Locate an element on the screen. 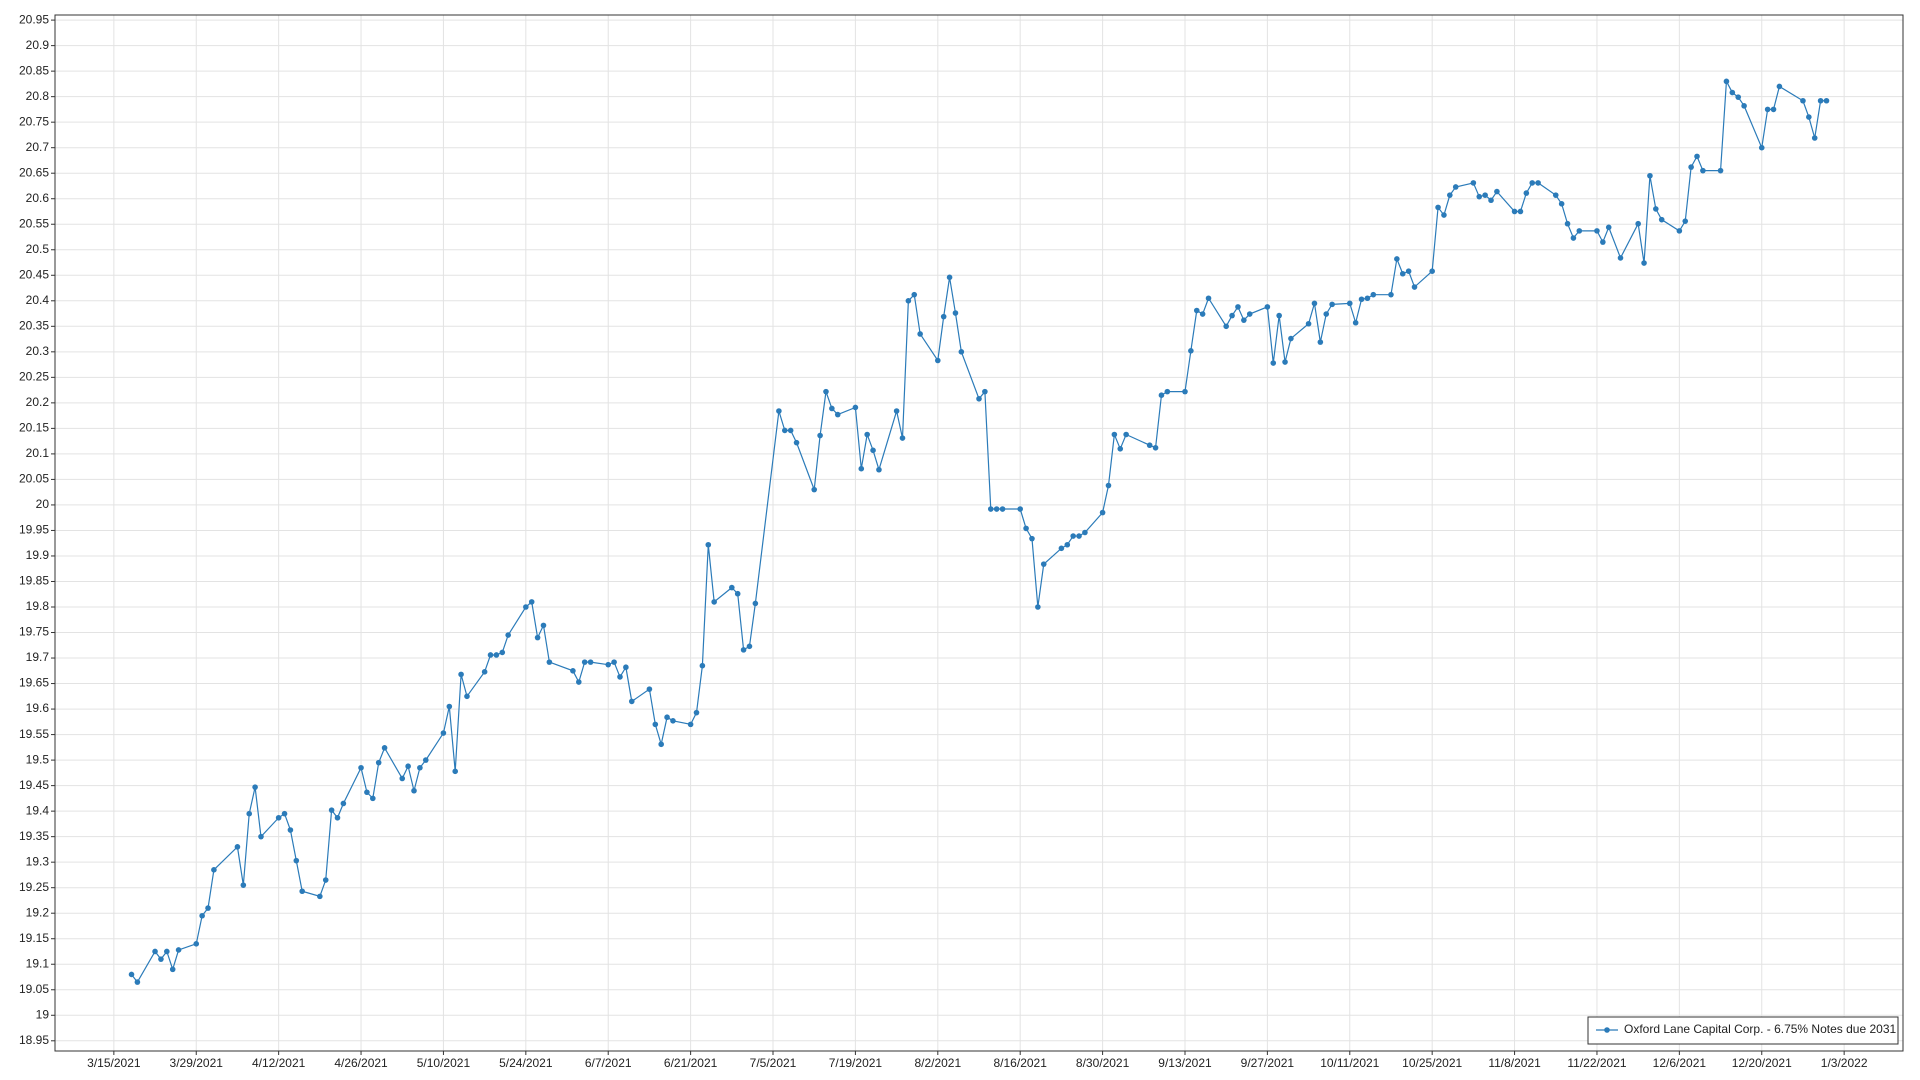 The width and height of the screenshot is (1920, 1080). legend-marker is located at coordinates (1607, 1030).